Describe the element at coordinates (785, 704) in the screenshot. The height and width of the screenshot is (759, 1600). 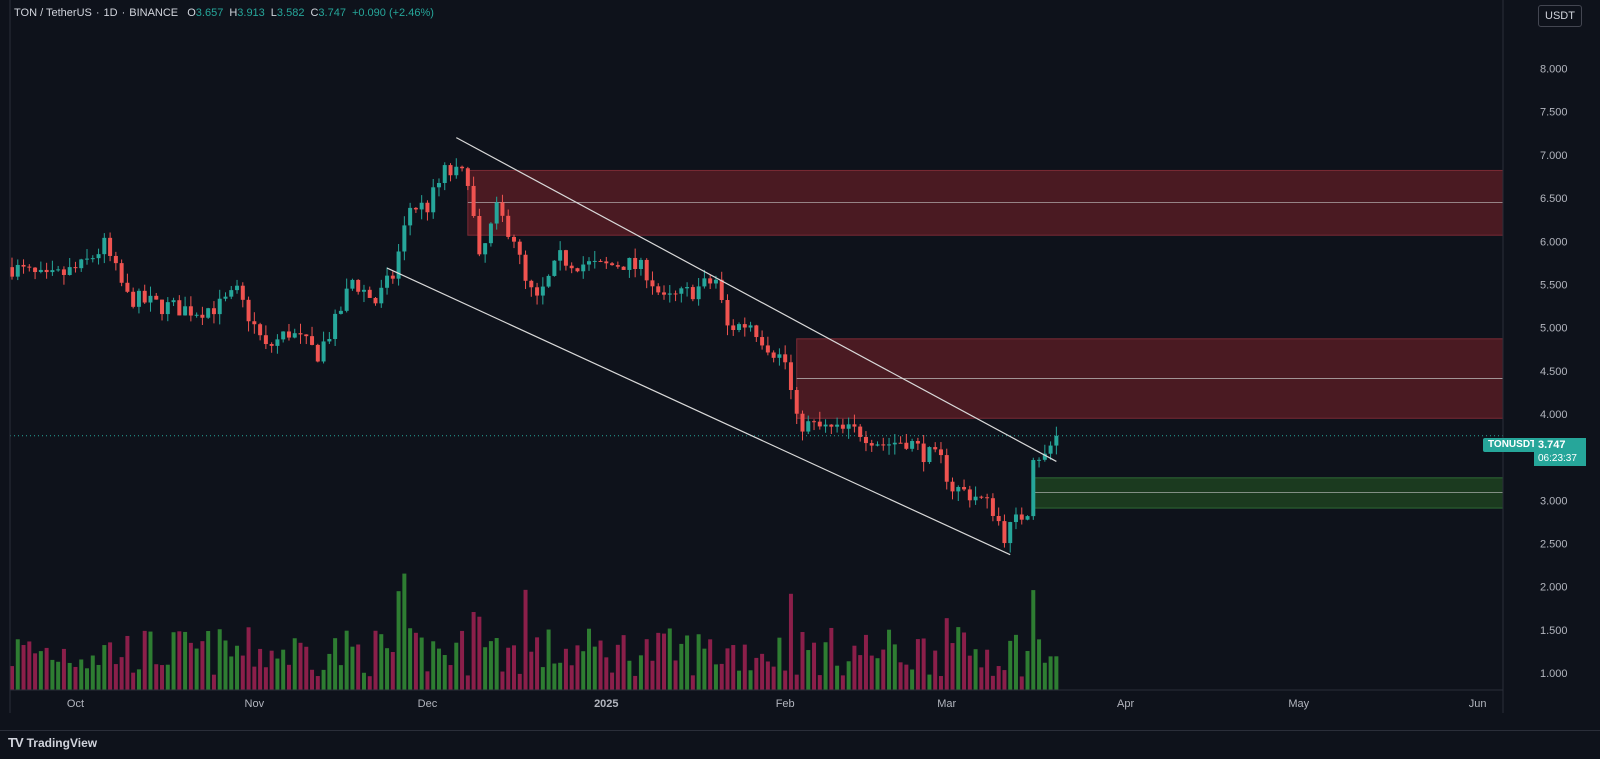
I see `time-tick-label: Feb` at that location.